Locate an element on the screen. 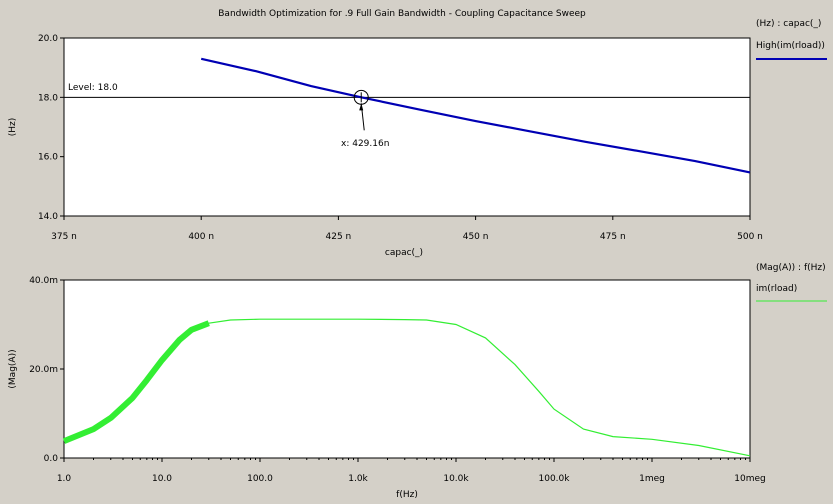  bottom-x-tick-label: 10meg is located at coordinates (749, 479).